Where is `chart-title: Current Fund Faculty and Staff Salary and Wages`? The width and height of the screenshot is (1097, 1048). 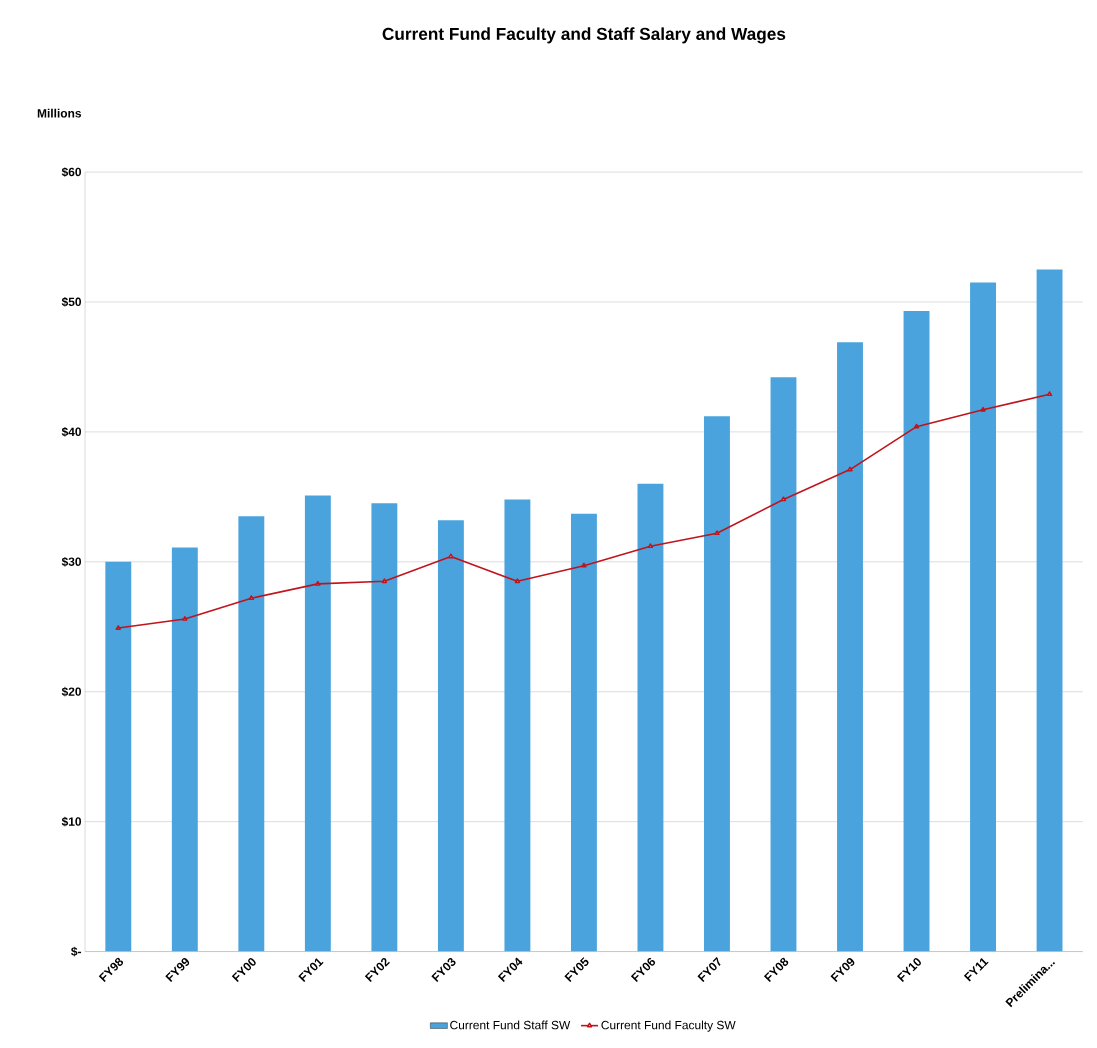 chart-title: Current Fund Faculty and Staff Salary and Wages is located at coordinates (584, 35).